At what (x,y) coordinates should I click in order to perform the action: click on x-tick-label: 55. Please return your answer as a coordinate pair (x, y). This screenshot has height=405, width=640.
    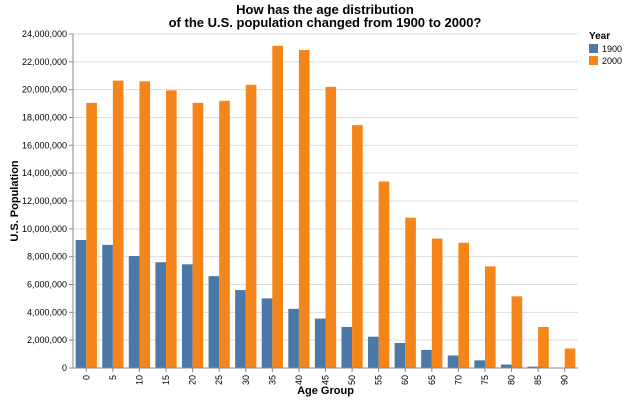
    Looking at the image, I should click on (379, 380).